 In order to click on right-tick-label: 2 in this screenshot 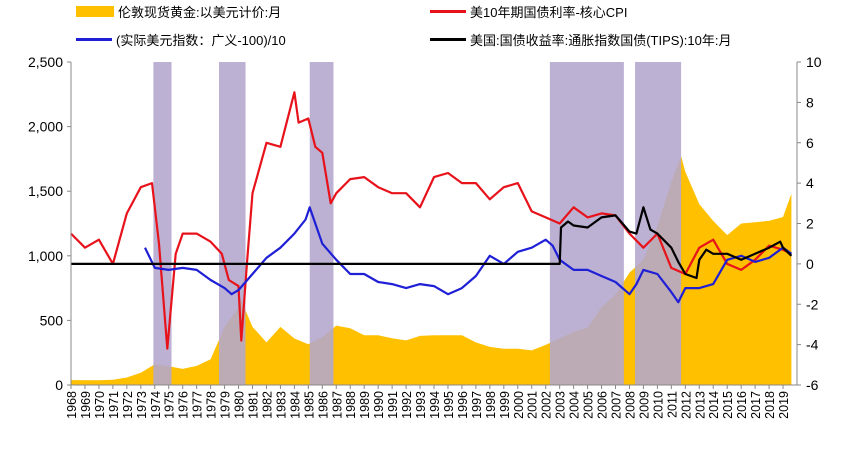, I will do `click(810, 224)`.